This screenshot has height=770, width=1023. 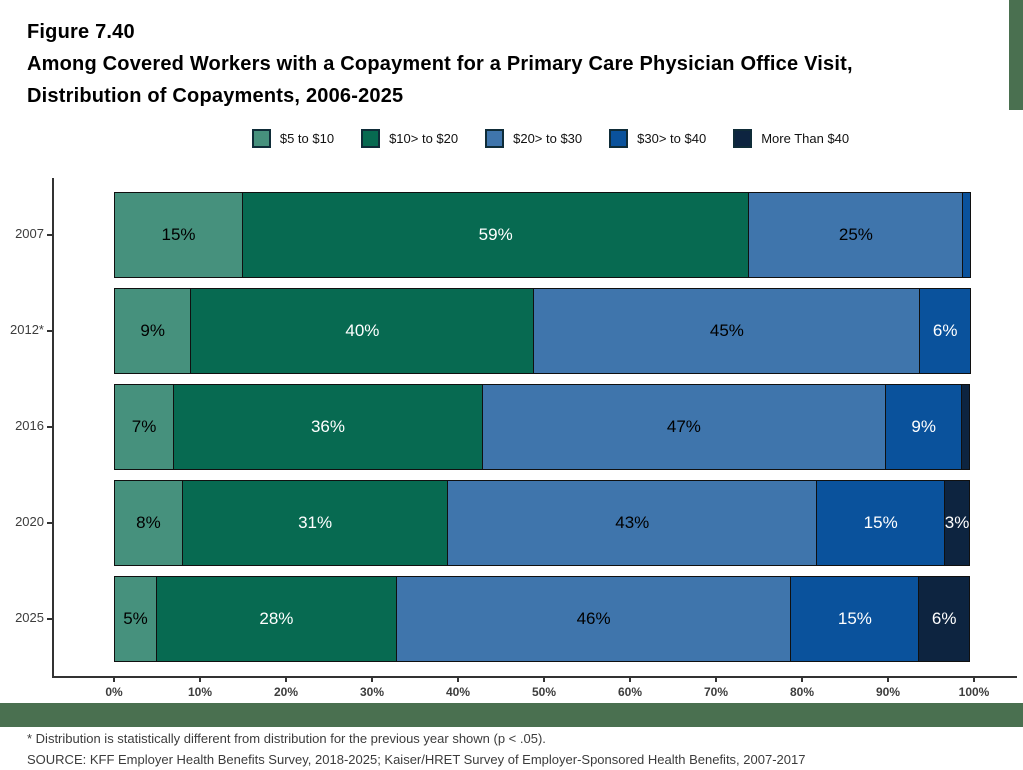 I want to click on bar-segment: 8%, so click(x=148, y=523).